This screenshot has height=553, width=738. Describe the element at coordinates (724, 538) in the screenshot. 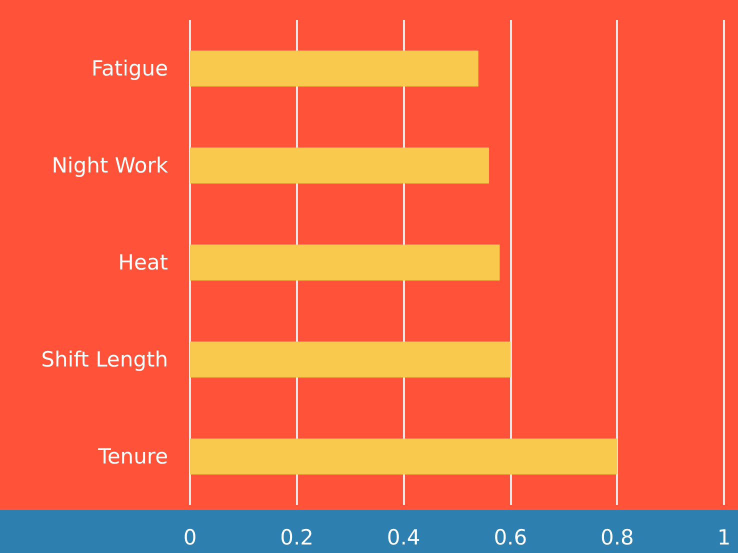

I see `x-tick-label: 1` at that location.